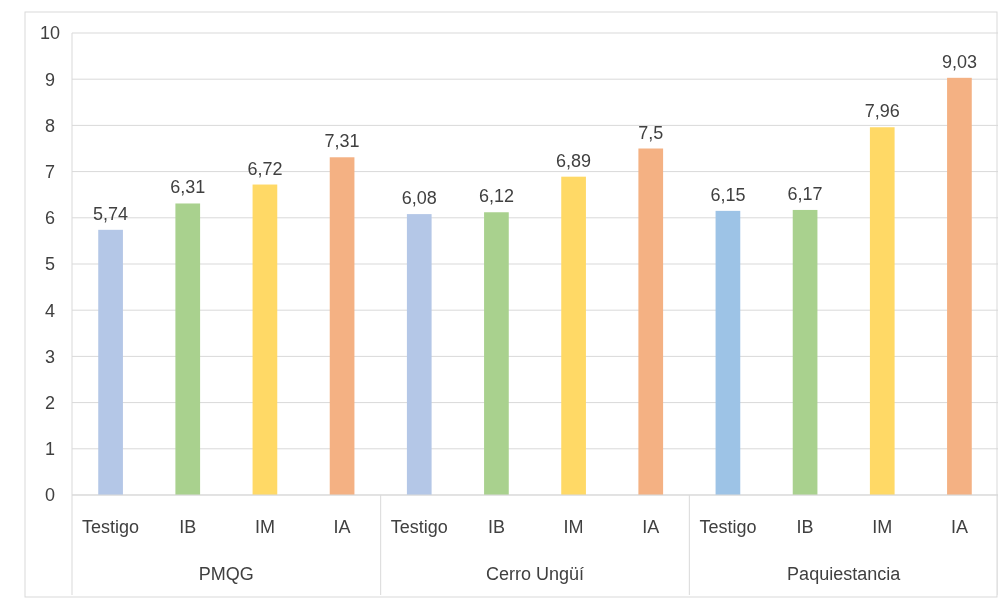 The height and width of the screenshot is (605, 1006). Describe the element at coordinates (959, 61) in the screenshot. I see `data-label: 9,03` at that location.